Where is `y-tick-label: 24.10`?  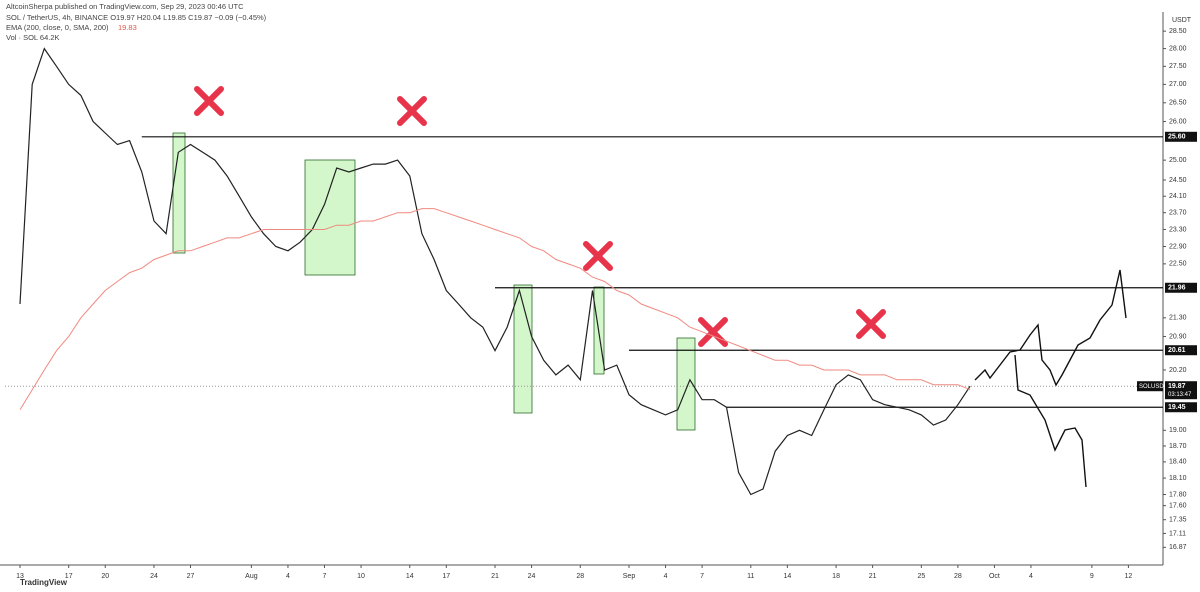
y-tick-label: 24.10 is located at coordinates (1178, 196).